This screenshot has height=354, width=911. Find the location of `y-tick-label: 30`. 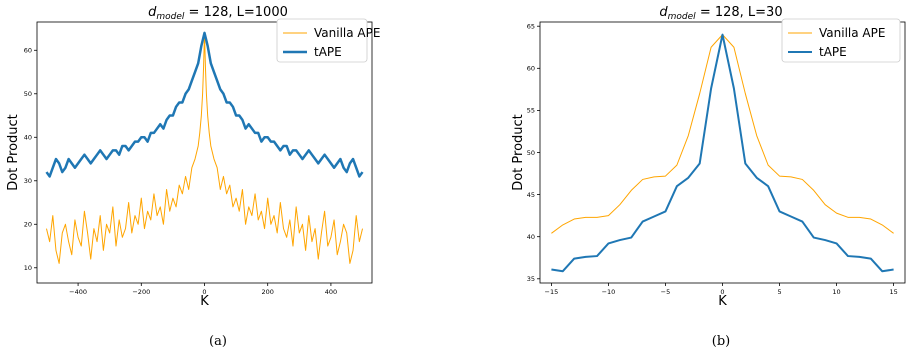

y-tick-label: 30 is located at coordinates (28, 181).